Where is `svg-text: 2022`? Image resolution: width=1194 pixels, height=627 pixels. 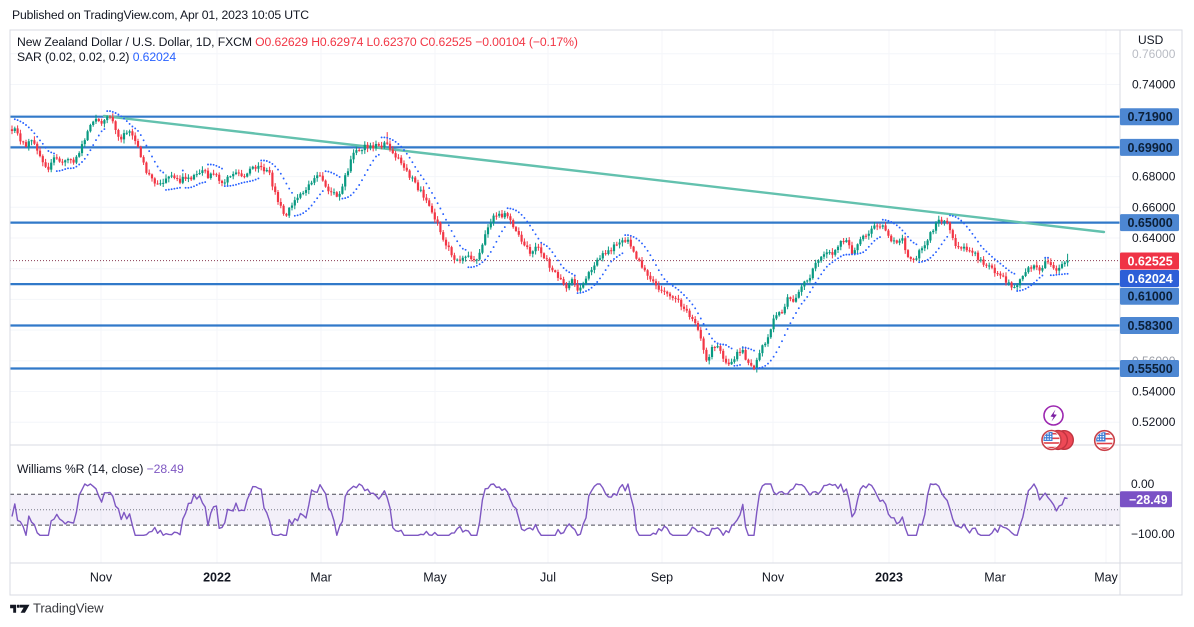 svg-text: 2022 is located at coordinates (217, 578).